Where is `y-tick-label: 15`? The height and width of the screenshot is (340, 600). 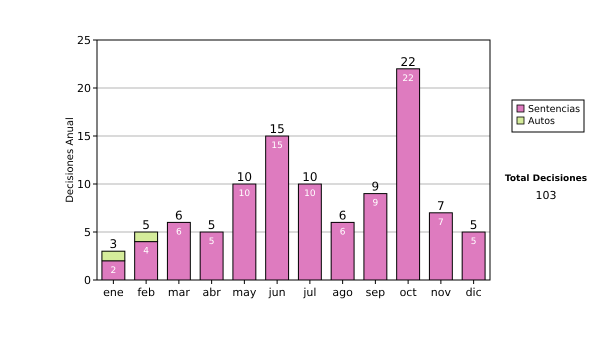 y-tick-label: 15 is located at coordinates (84, 136).